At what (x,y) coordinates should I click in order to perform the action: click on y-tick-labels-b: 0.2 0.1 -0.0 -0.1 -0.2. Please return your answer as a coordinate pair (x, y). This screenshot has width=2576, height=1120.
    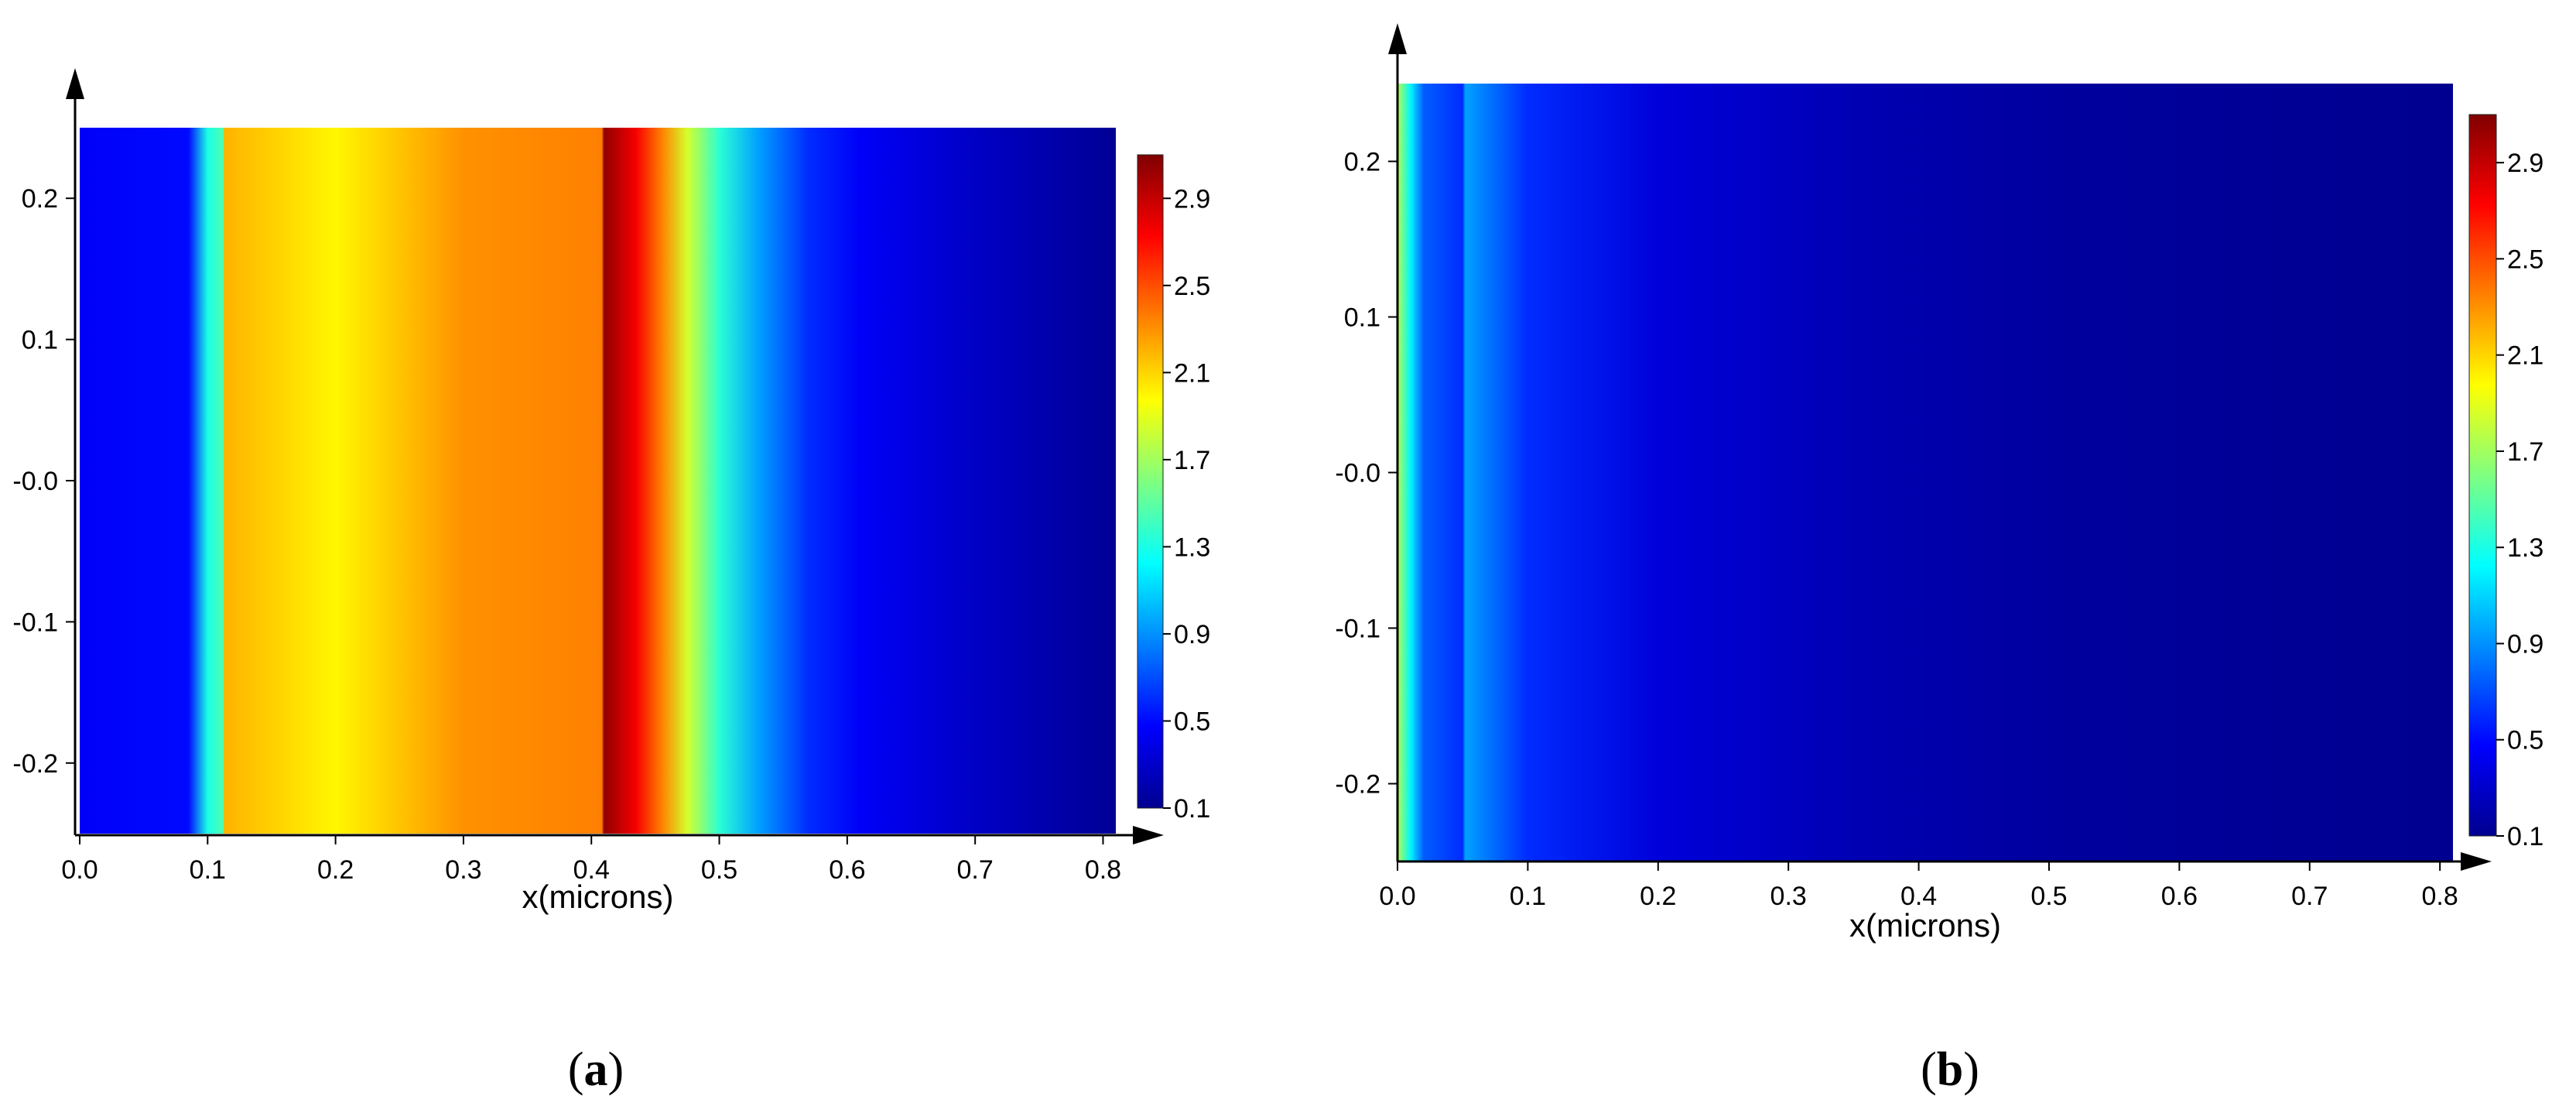
    Looking at the image, I should click on (1366, 474).